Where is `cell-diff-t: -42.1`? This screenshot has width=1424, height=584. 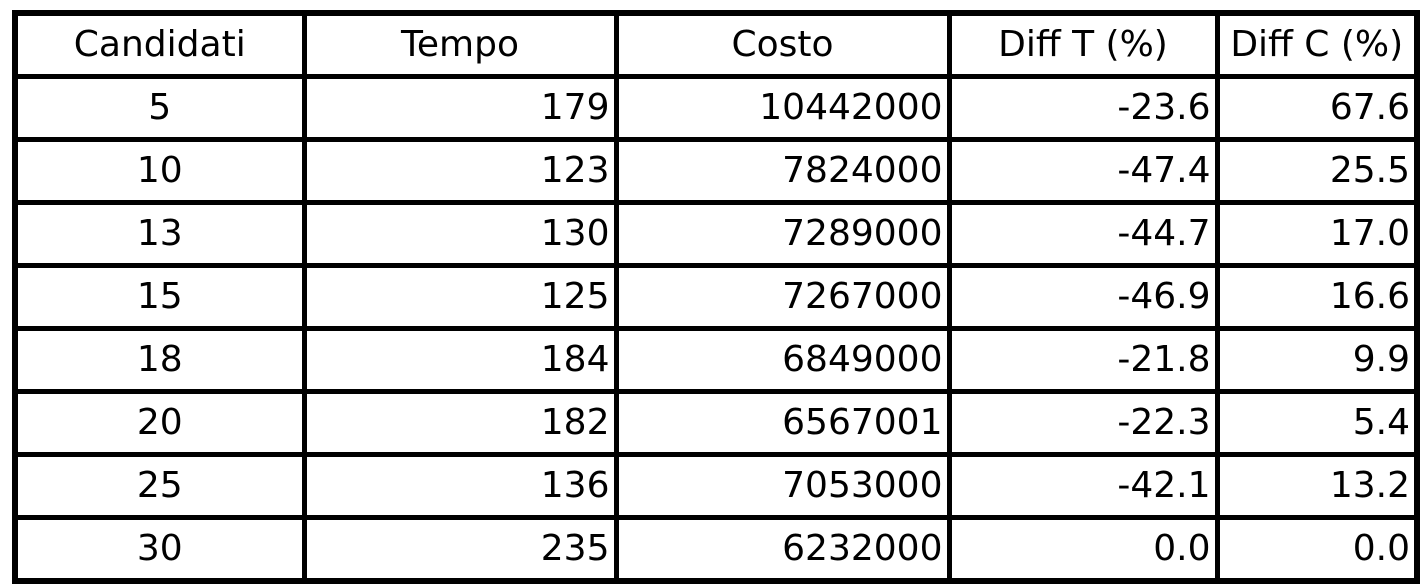
cell-diff-t: -42.1 is located at coordinates (1083, 486).